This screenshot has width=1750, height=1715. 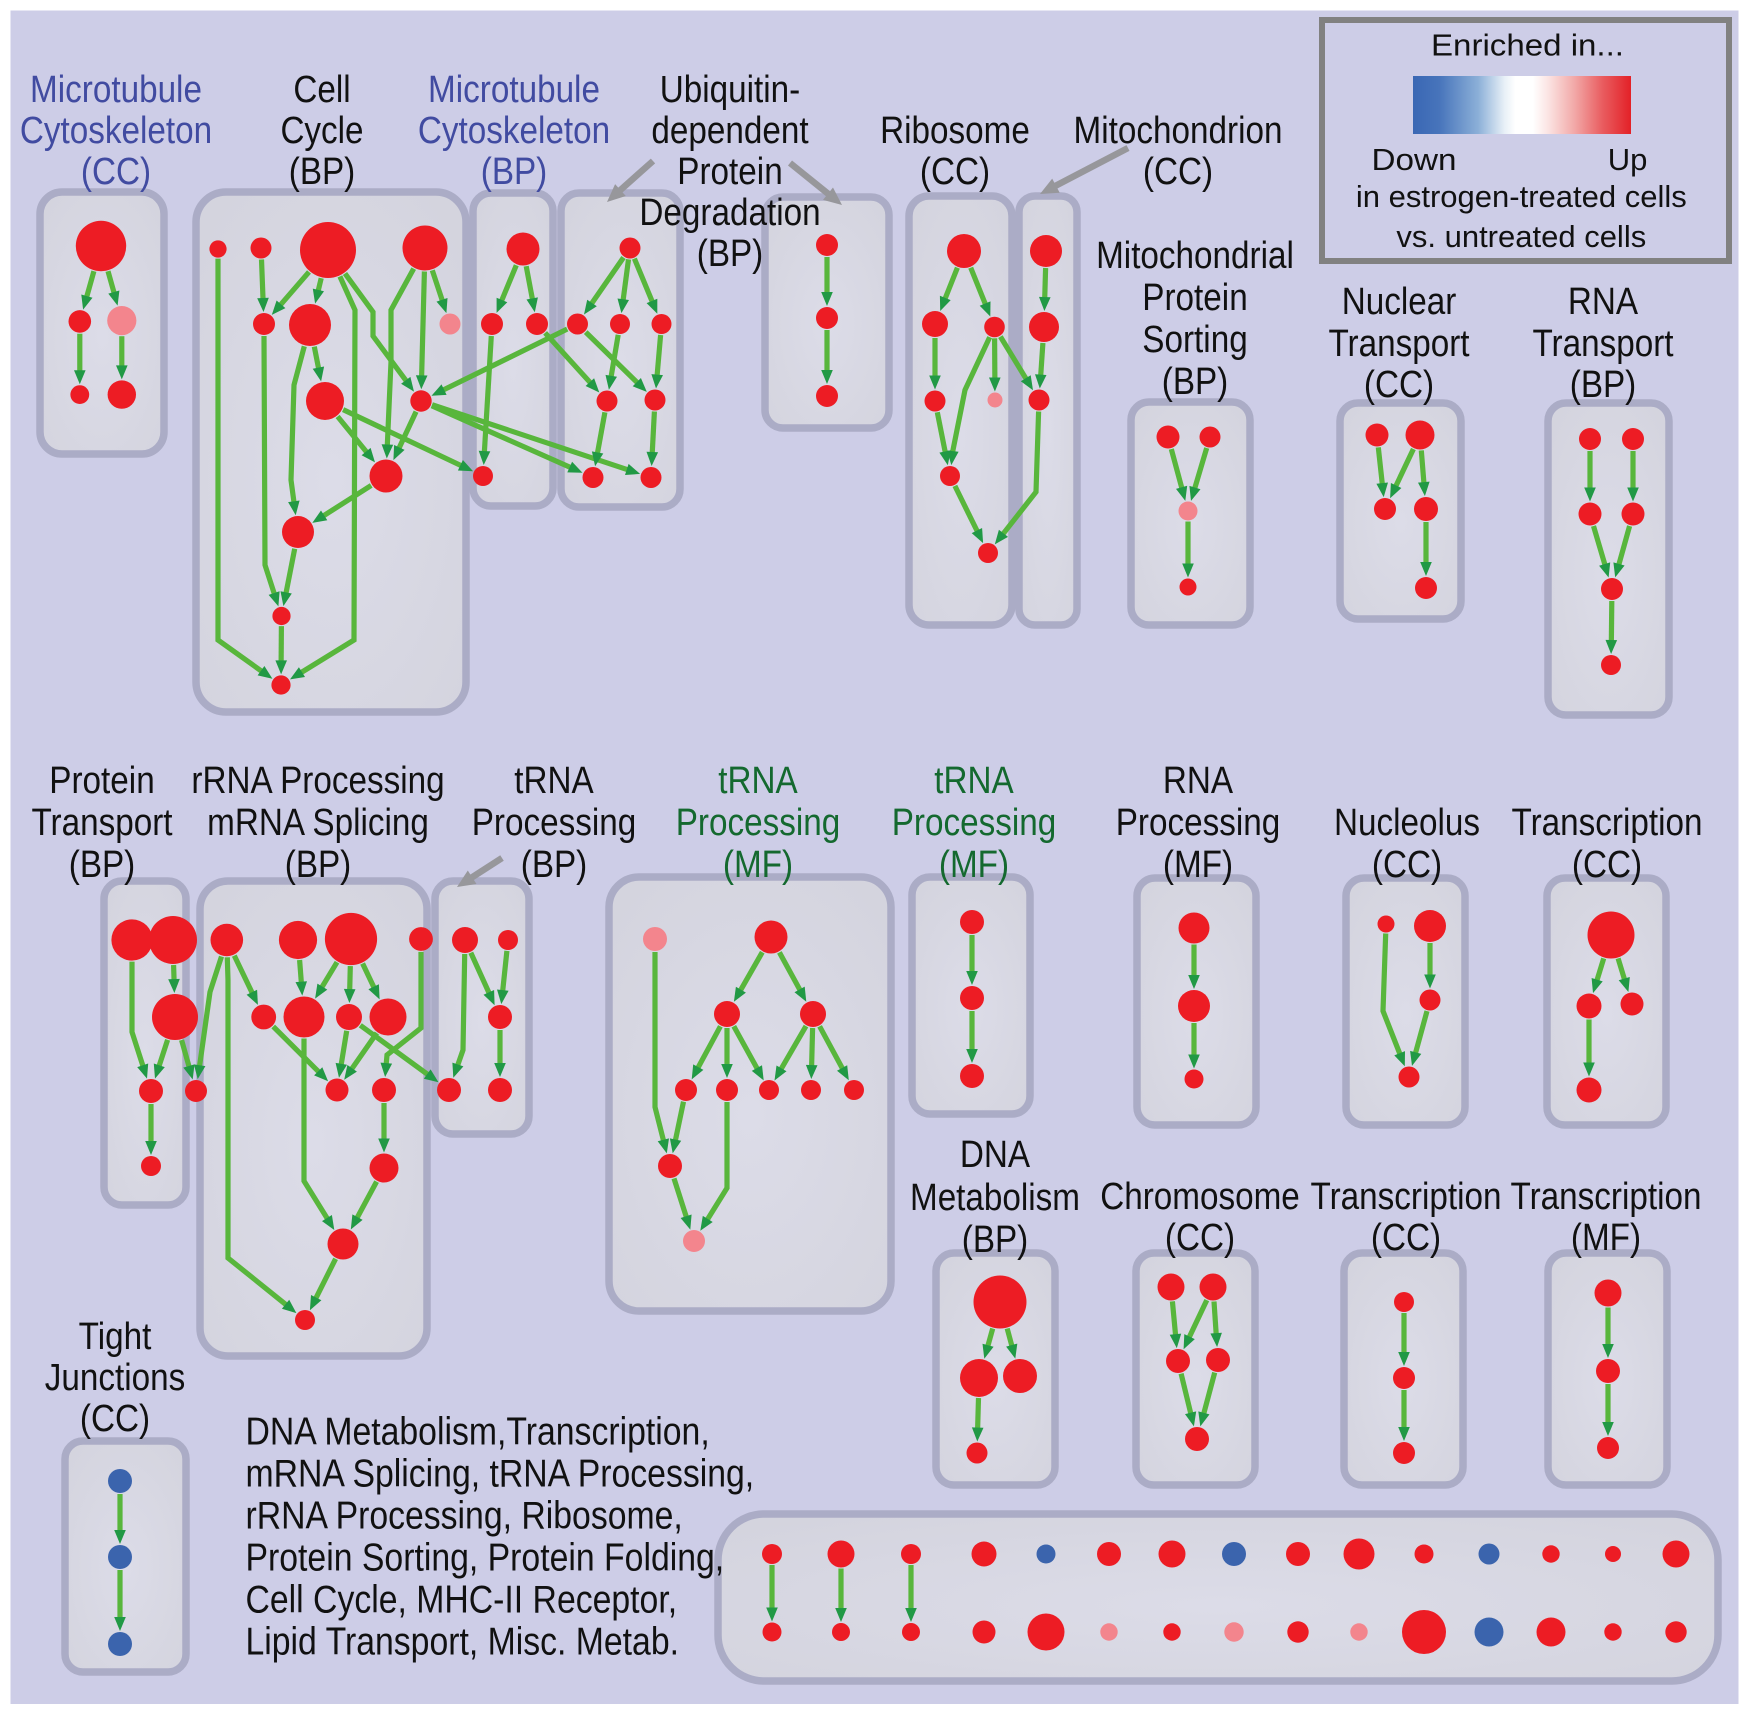 What do you see at coordinates (115, 1337) in the screenshot?
I see `svg-text: Tight` at bounding box center [115, 1337].